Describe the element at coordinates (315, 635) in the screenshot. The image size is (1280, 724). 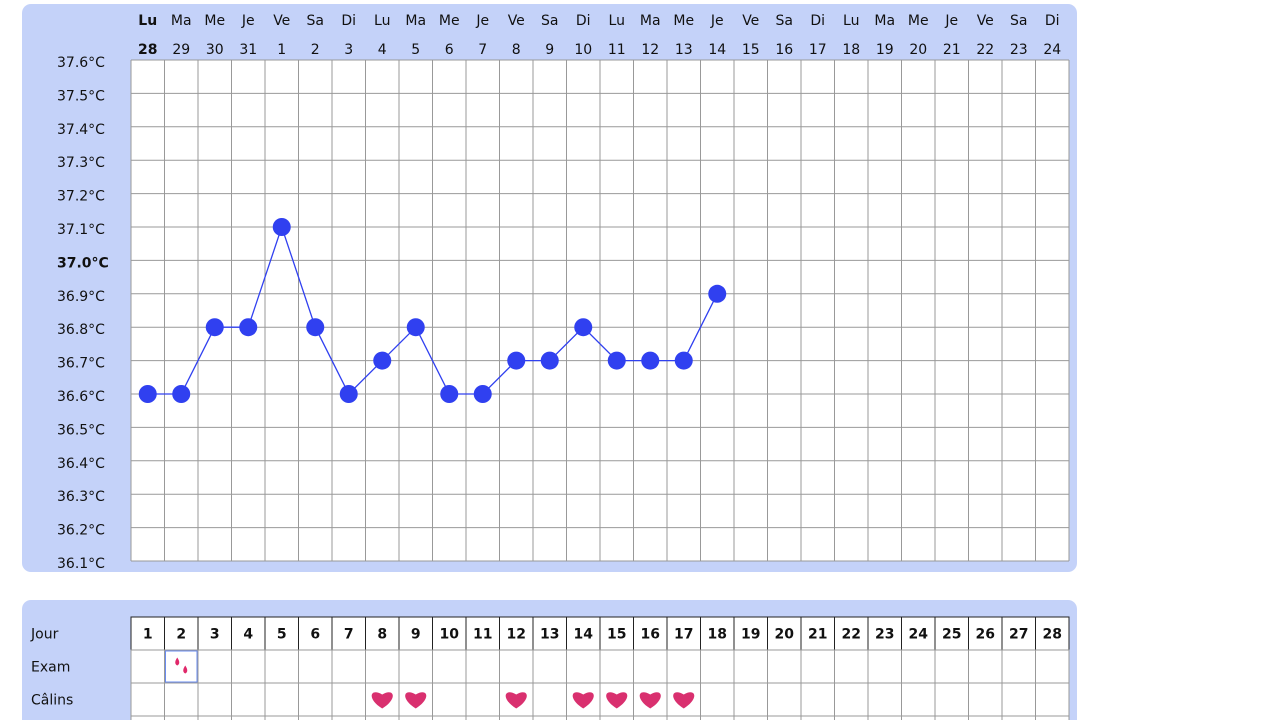
I see `day-number: 6` at that location.